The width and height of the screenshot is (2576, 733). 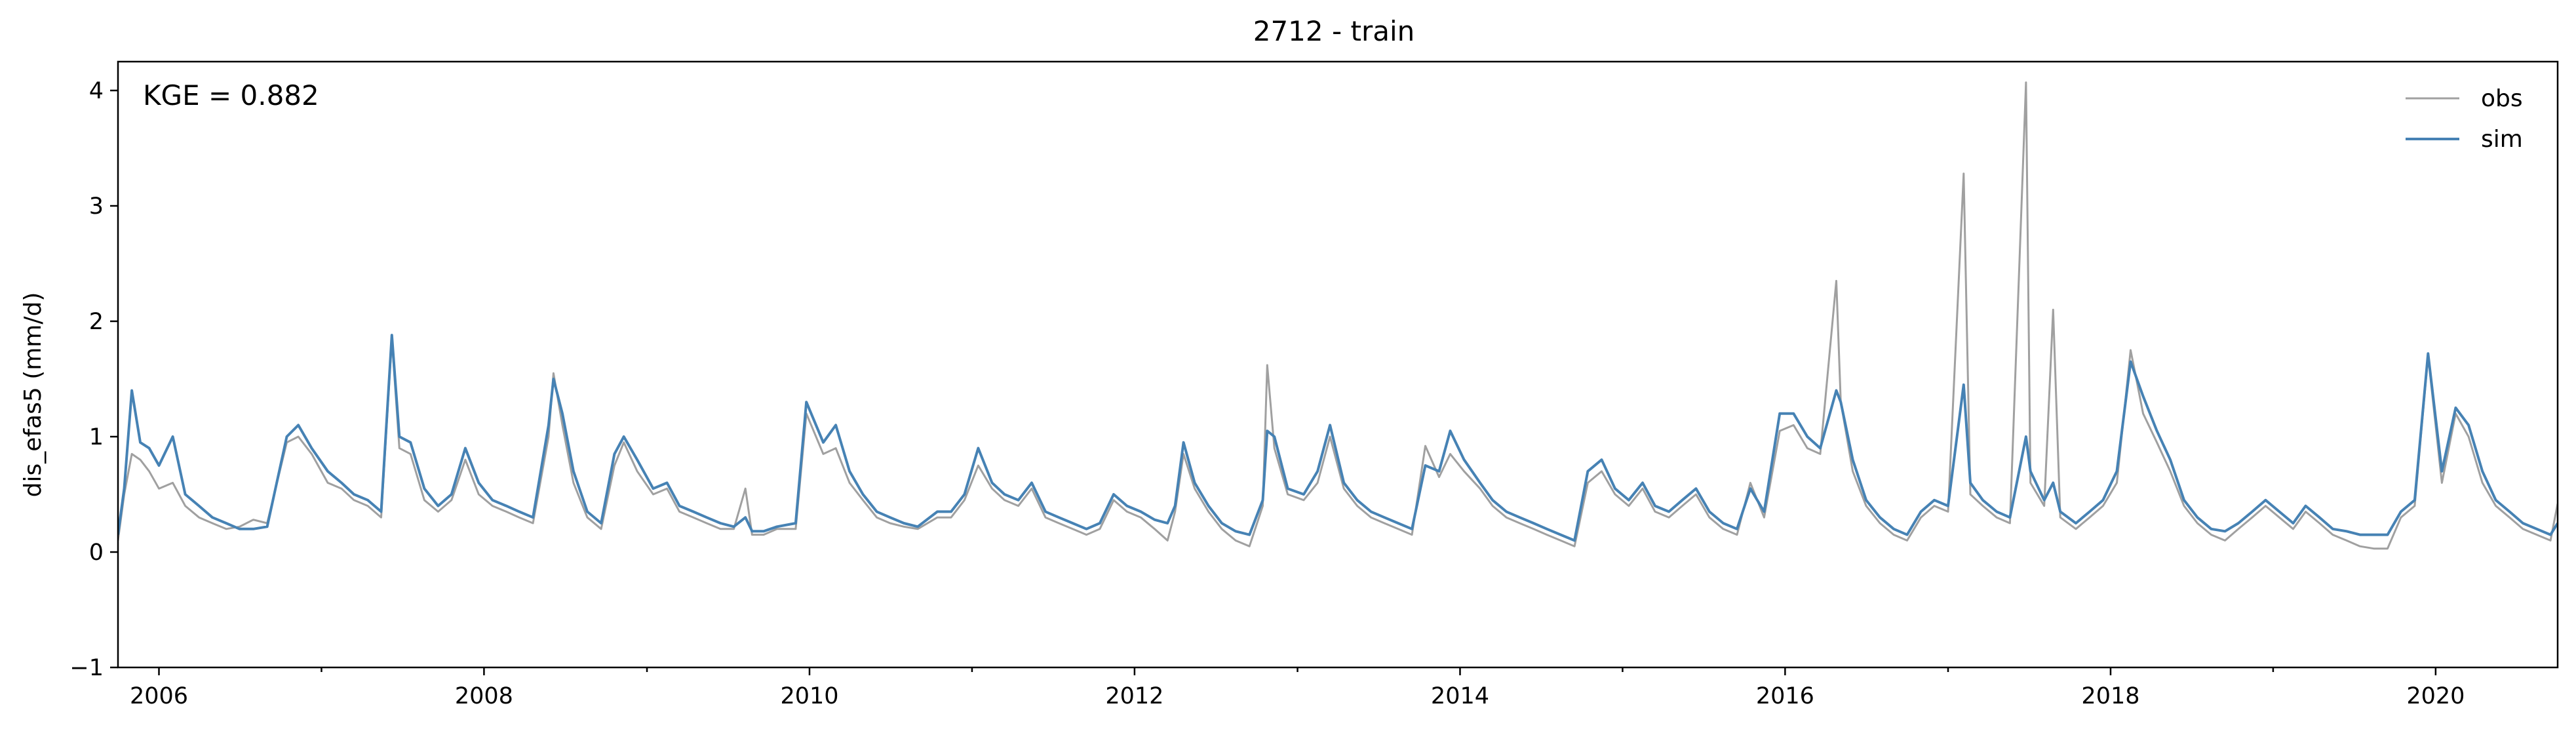 What do you see at coordinates (2435, 696) in the screenshot?
I see `x-tick-label: 2020` at bounding box center [2435, 696].